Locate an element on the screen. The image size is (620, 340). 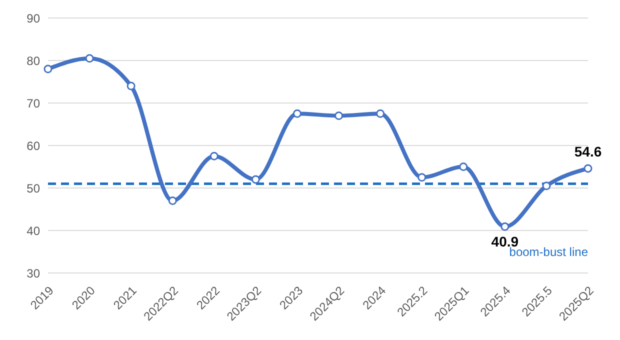
y-tick-label: 50 is located at coordinates (33, 188).